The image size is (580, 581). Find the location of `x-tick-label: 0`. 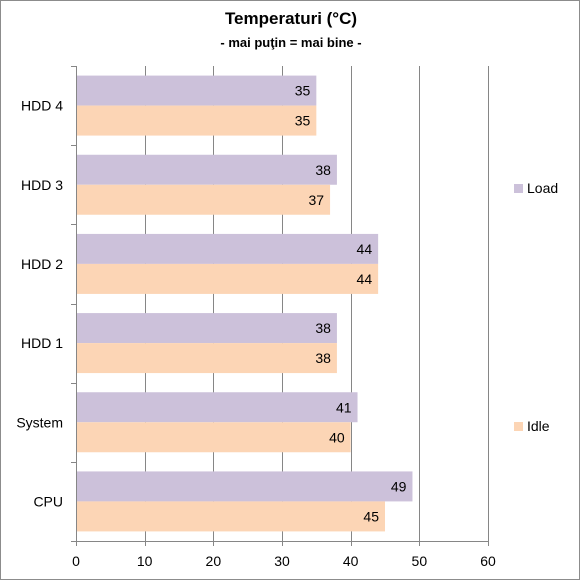

x-tick-label: 0 is located at coordinates (76, 561).